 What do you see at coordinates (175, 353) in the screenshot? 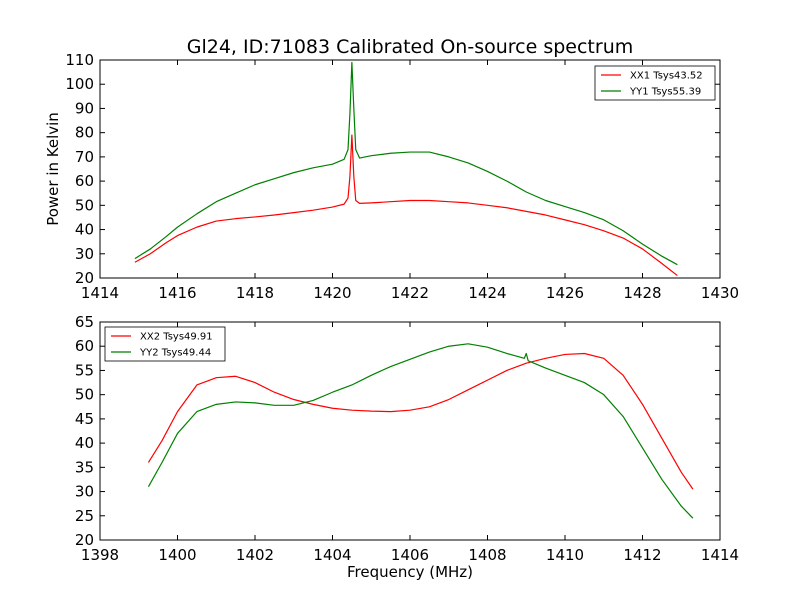
I see `legend-label: YY2 Tsys49.44` at bounding box center [175, 353].